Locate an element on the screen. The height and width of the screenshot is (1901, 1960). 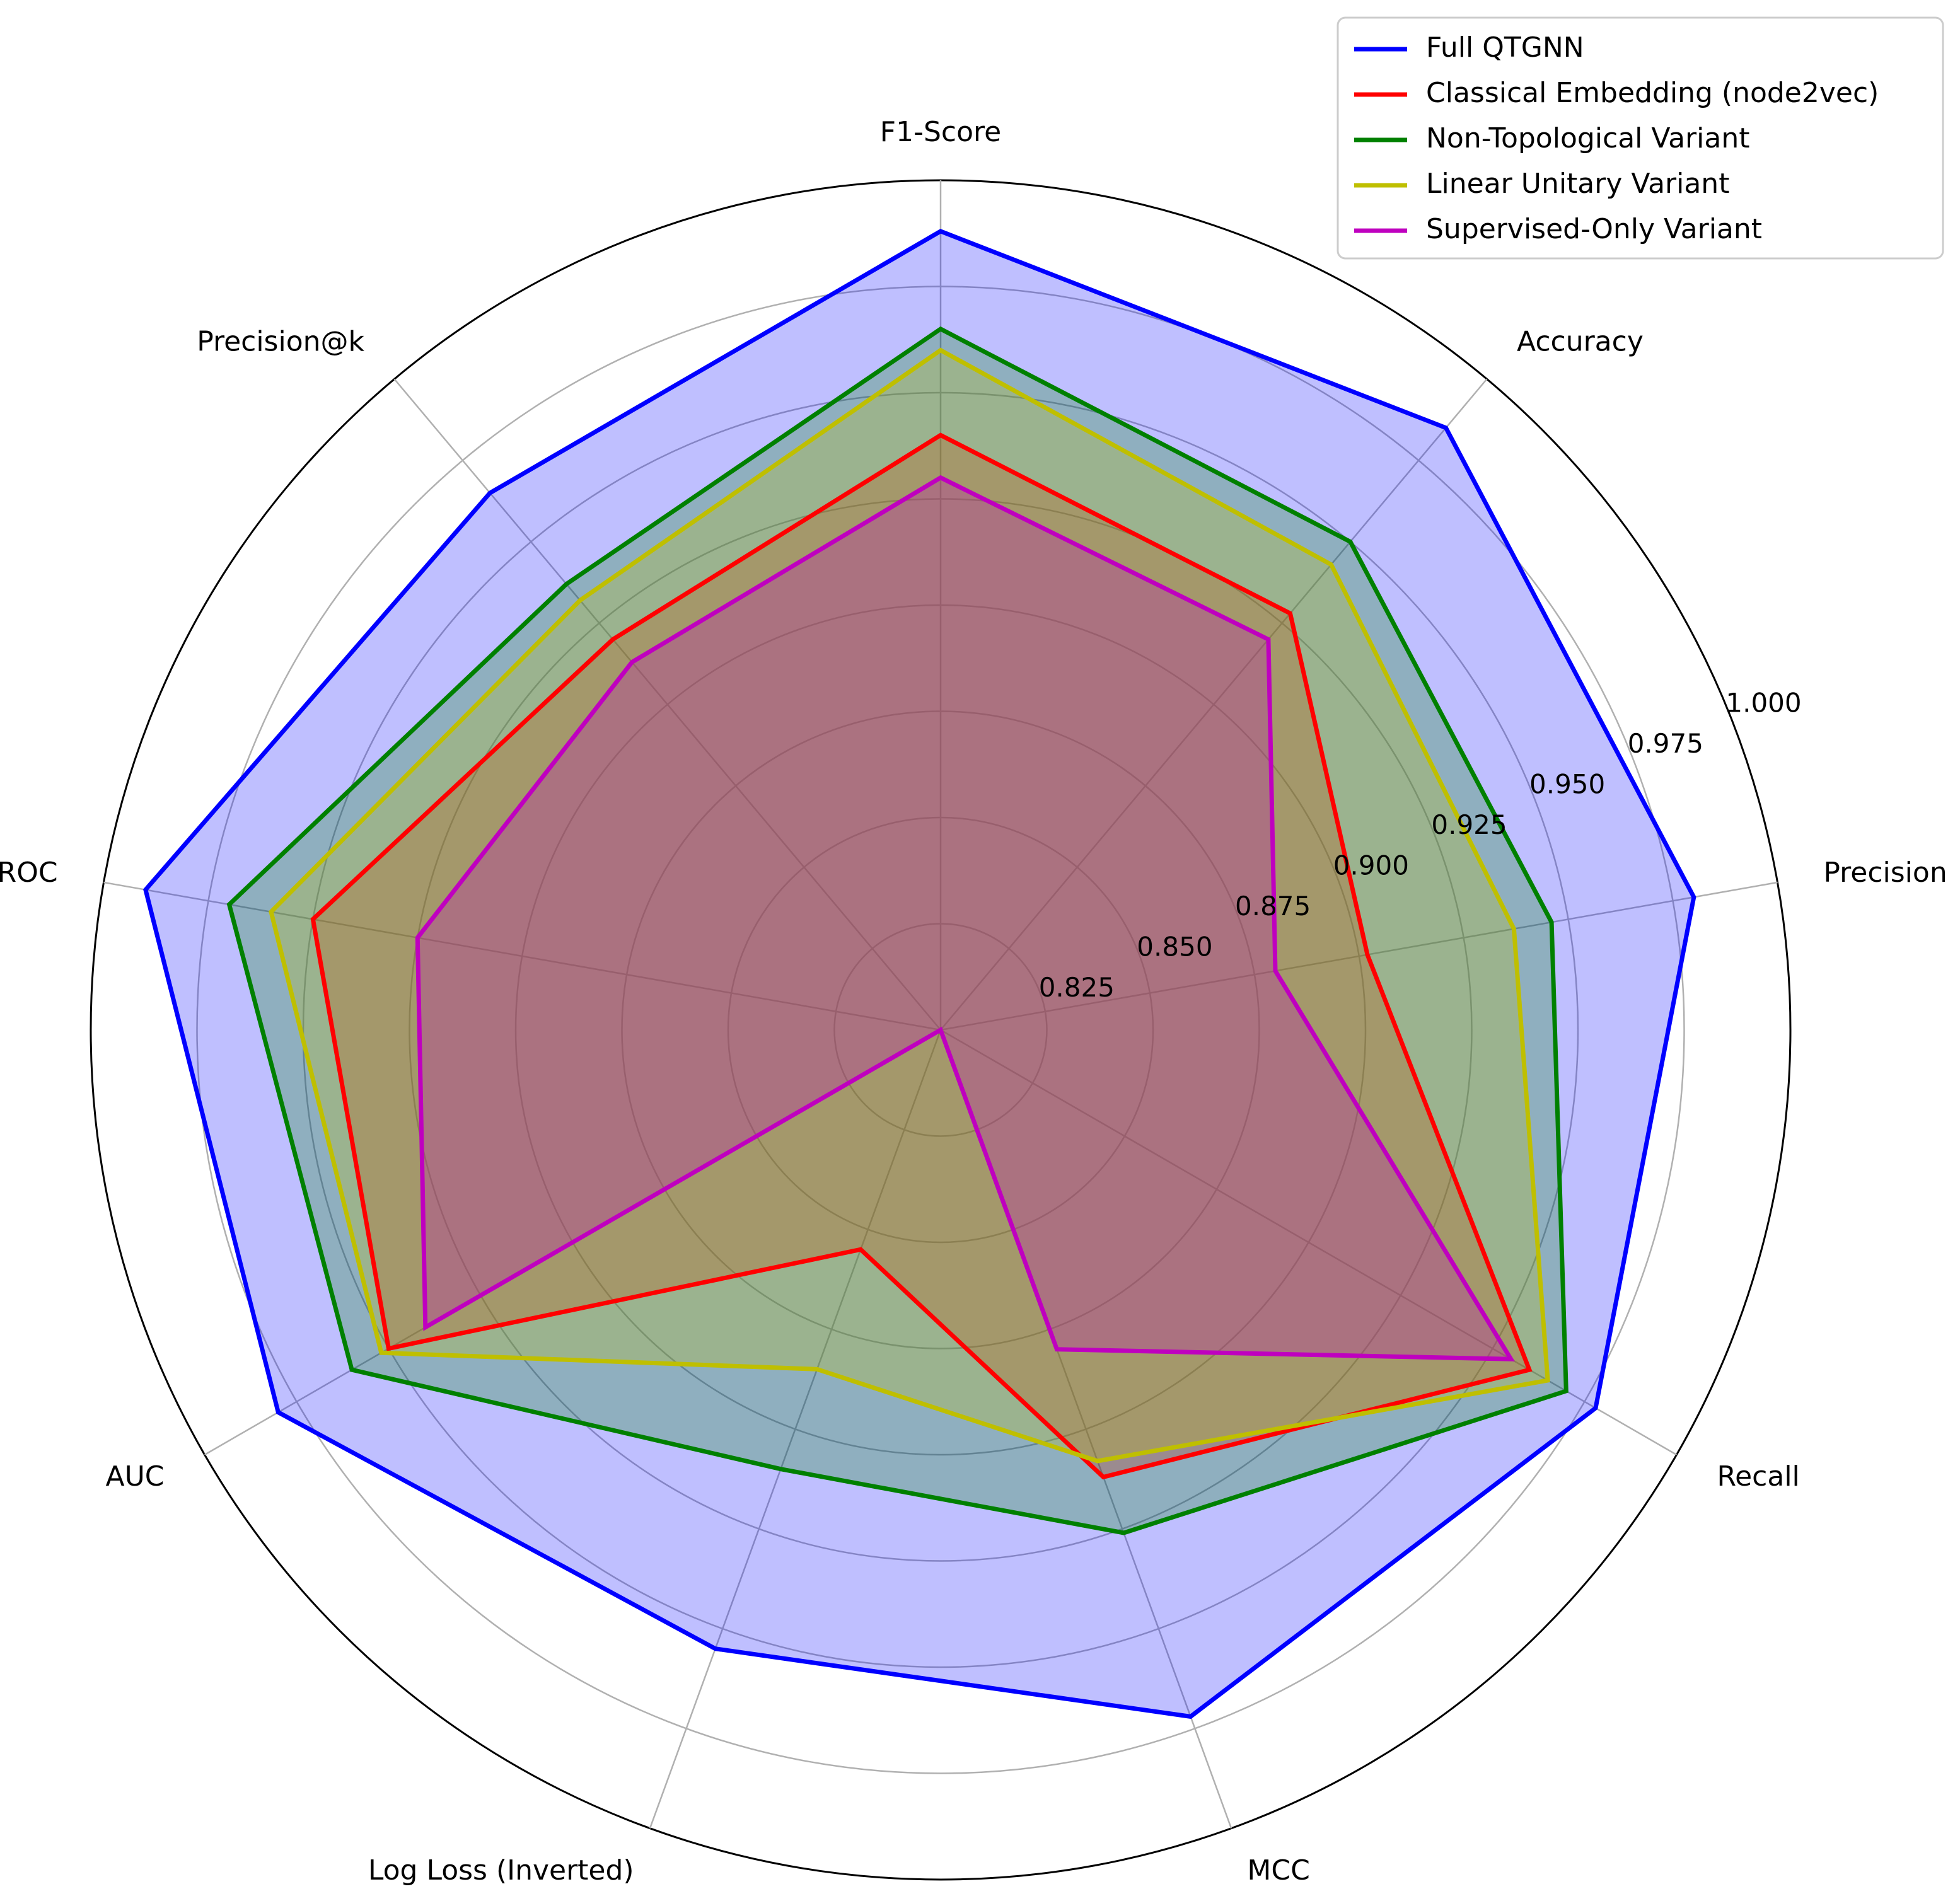
radial-tick-label: 0.900 is located at coordinates (1371, 865).